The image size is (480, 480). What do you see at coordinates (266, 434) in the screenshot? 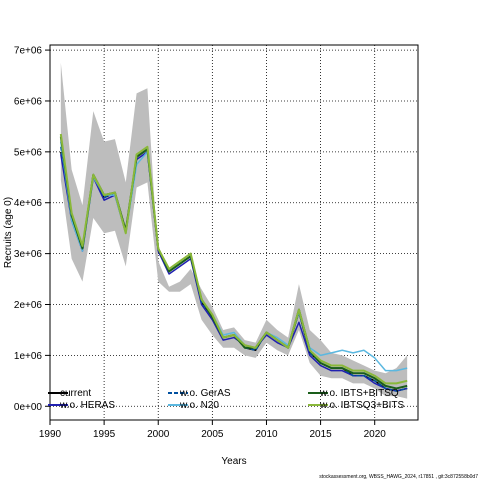
I see `x-tick-label: 2010` at bounding box center [266, 434].